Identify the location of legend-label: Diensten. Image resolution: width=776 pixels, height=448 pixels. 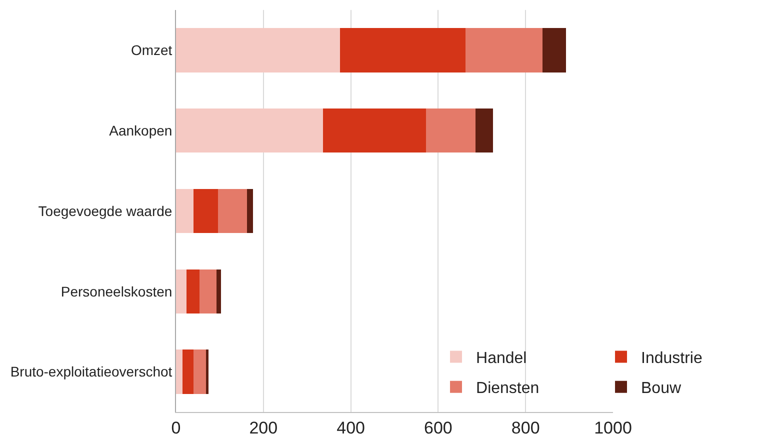
(508, 389).